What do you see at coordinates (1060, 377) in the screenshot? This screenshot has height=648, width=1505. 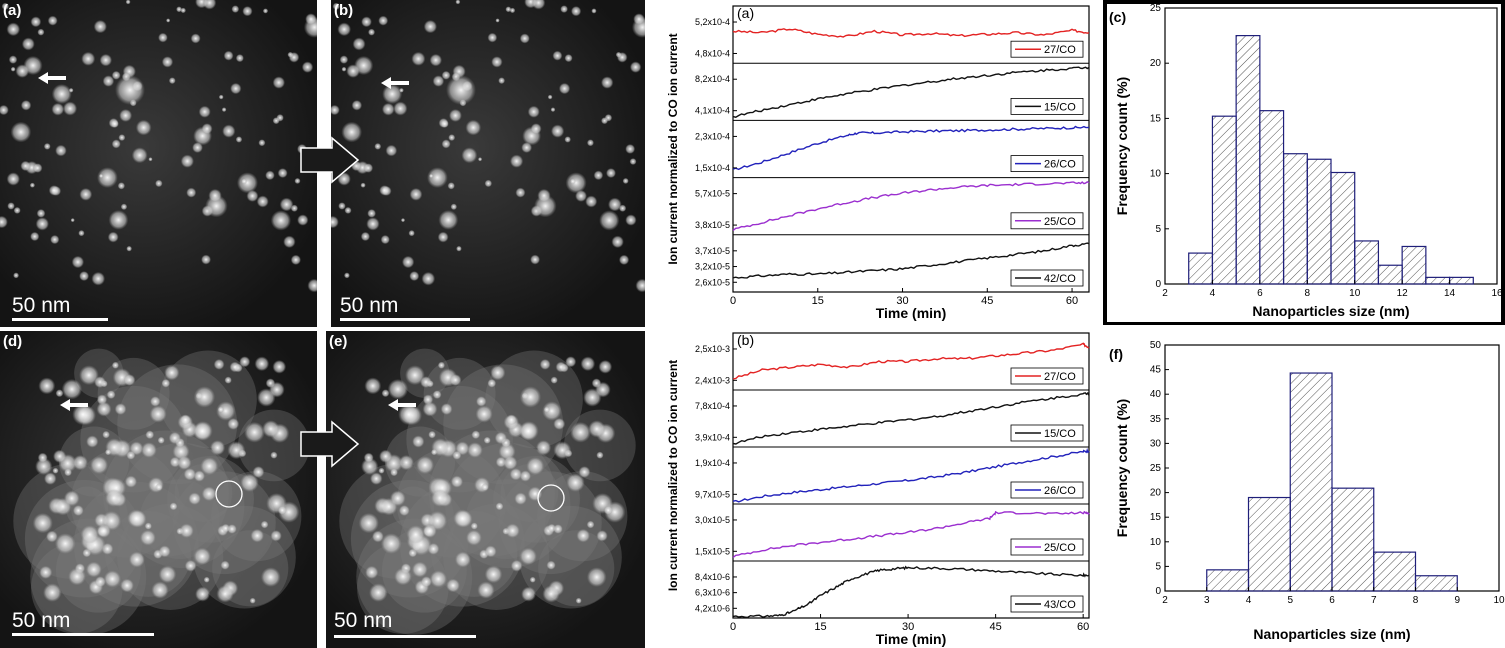 I see `legend-label: 27/CO` at bounding box center [1060, 377].